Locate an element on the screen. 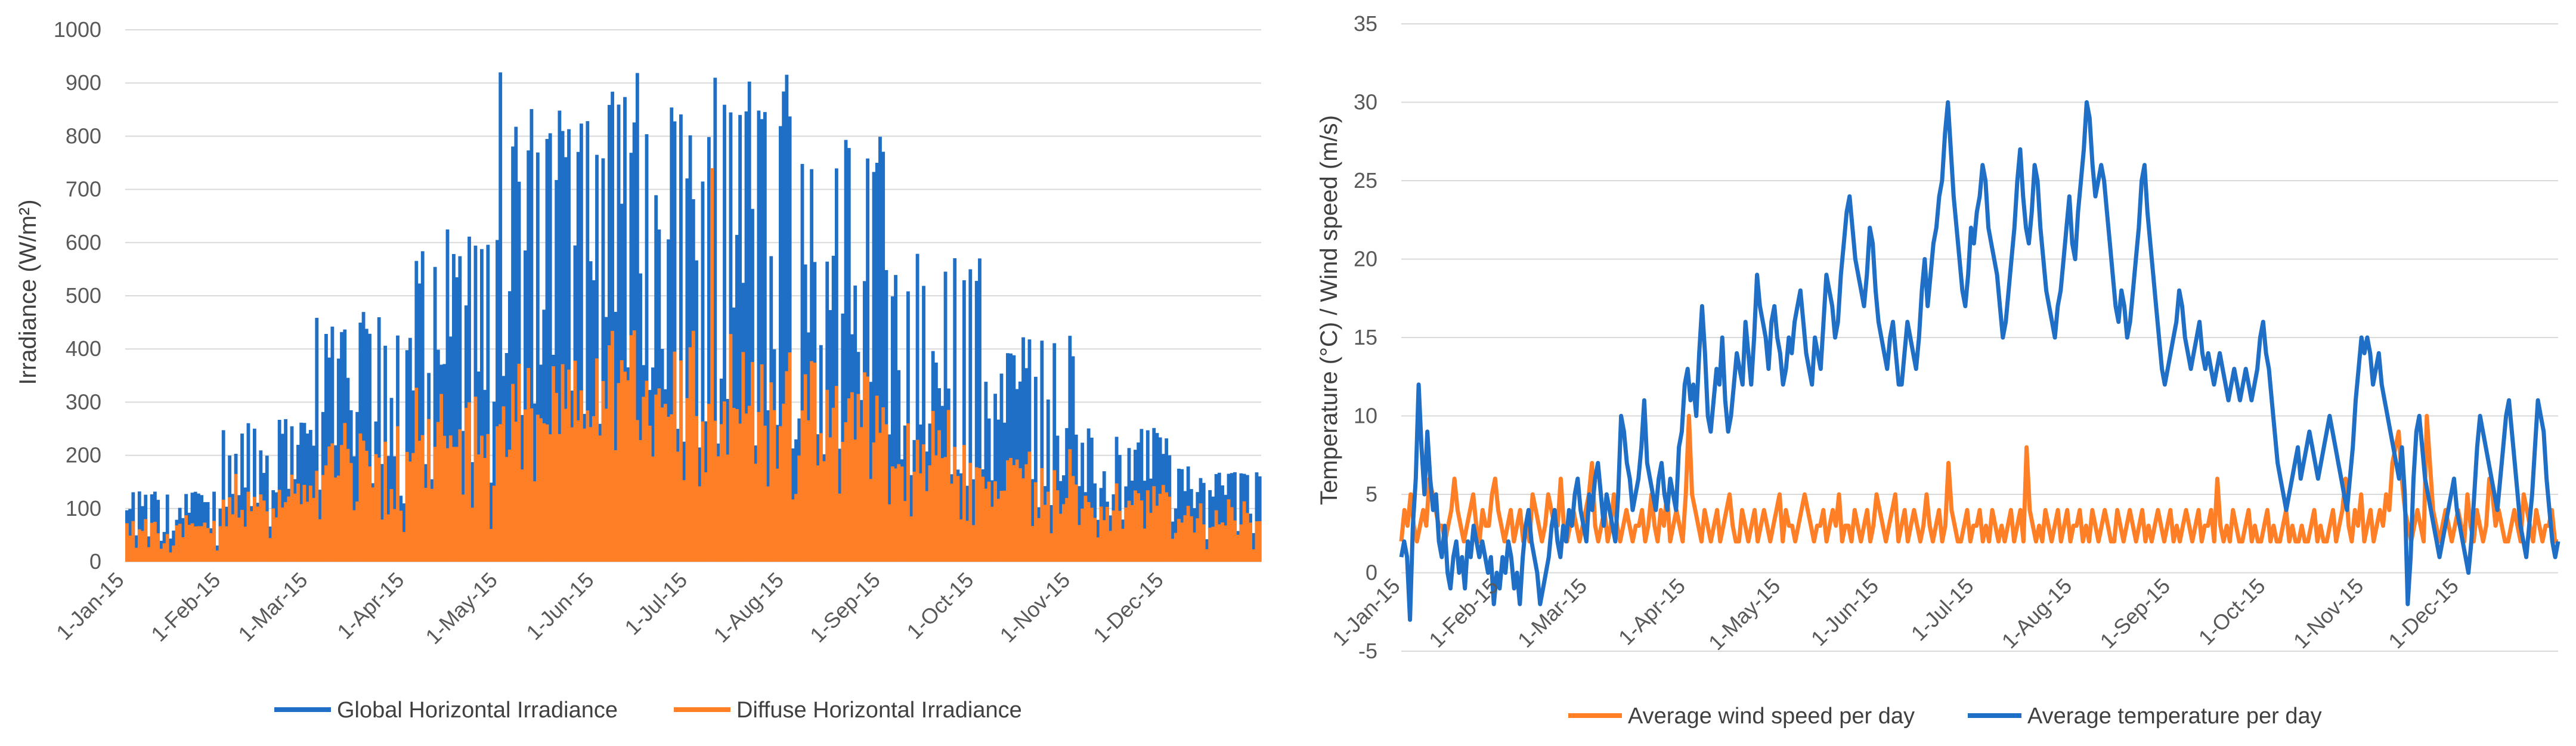 This screenshot has width=2576, height=746. right-y-tick: 15 is located at coordinates (1365, 337).